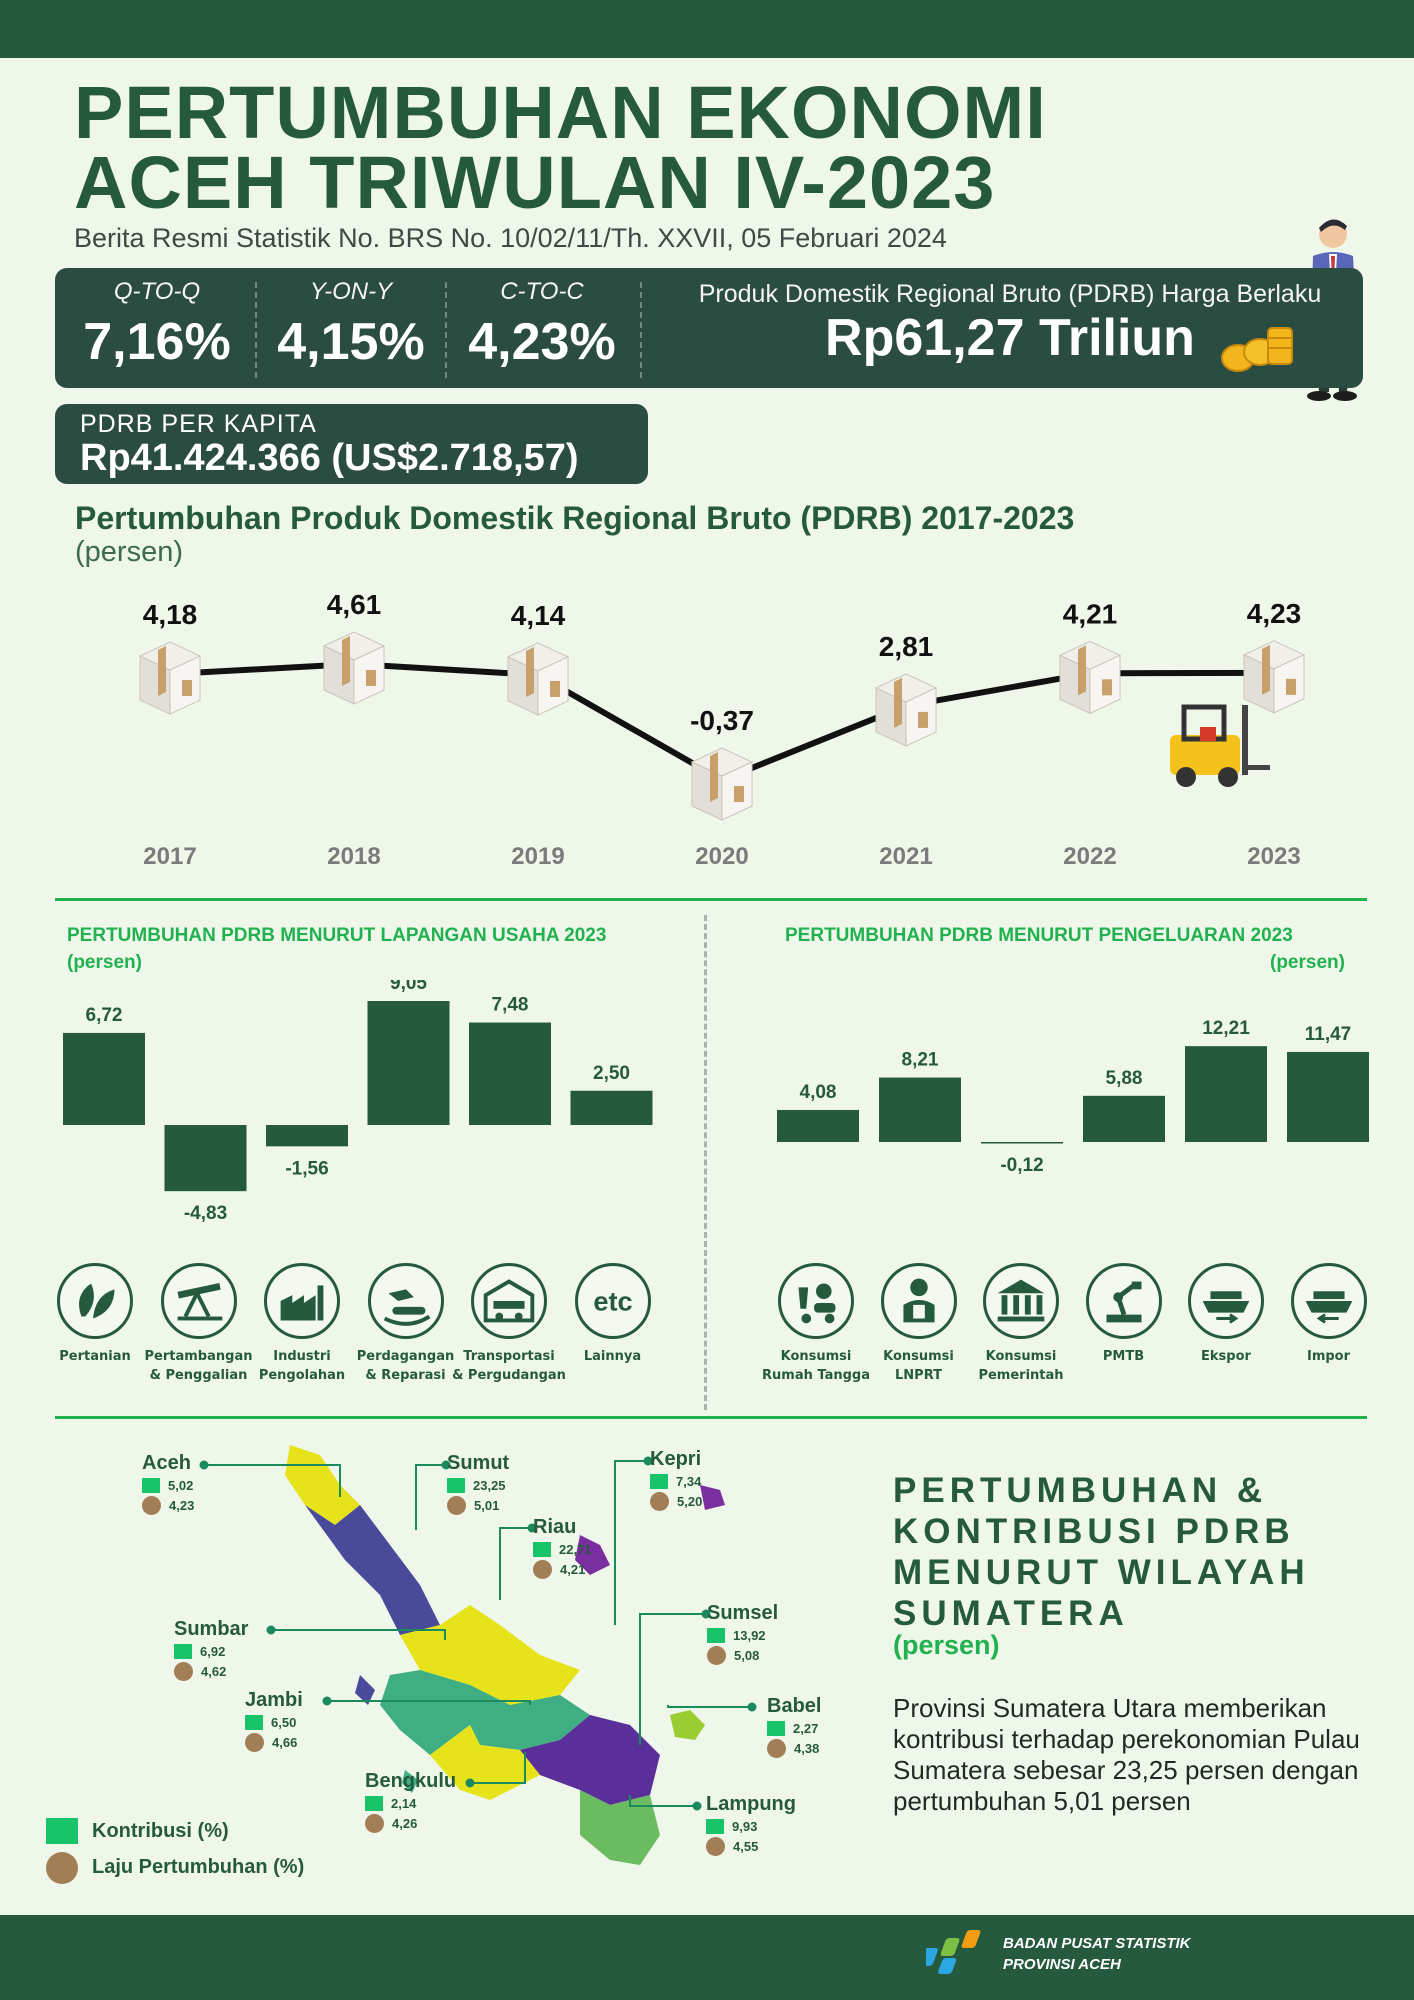 This screenshot has height=2000, width=1414. Describe the element at coordinates (211, 1671) in the screenshot. I see `region-growth: 4,62` at that location.